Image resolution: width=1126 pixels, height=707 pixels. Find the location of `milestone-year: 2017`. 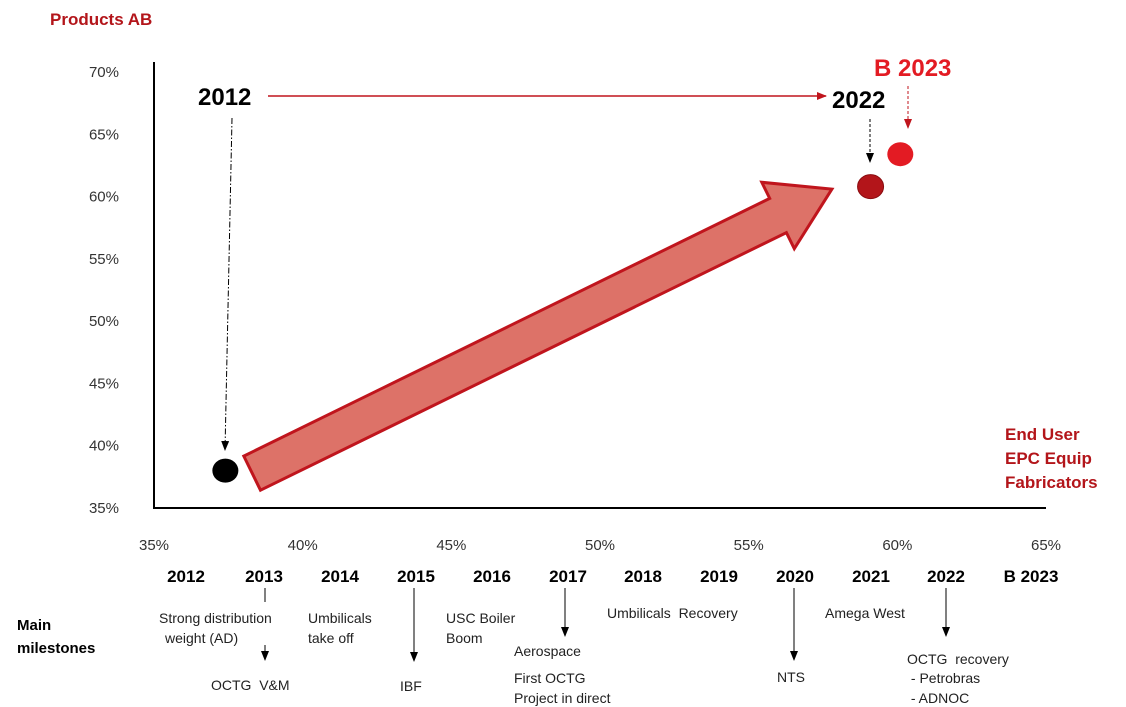

milestone-year: 2017 is located at coordinates (568, 576).